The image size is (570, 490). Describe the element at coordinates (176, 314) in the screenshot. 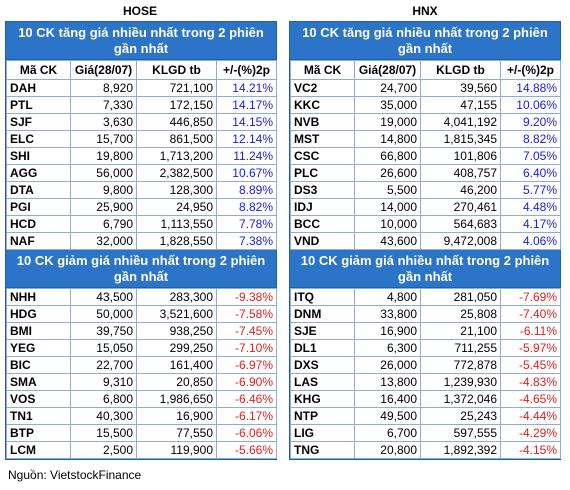

I see `volume-cell: 3,521,600` at that location.